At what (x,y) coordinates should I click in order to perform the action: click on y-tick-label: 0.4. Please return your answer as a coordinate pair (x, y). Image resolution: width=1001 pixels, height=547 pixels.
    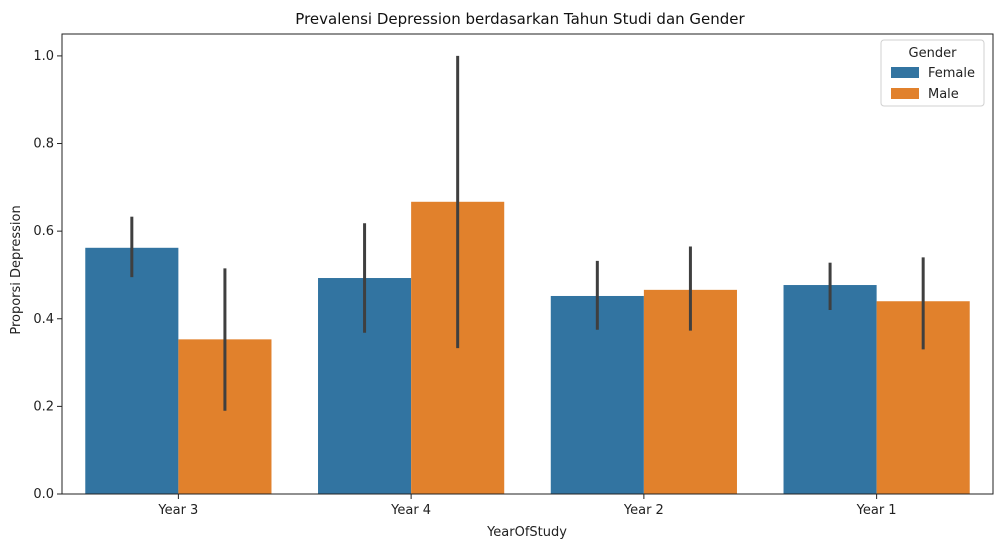
    Looking at the image, I should click on (43, 319).